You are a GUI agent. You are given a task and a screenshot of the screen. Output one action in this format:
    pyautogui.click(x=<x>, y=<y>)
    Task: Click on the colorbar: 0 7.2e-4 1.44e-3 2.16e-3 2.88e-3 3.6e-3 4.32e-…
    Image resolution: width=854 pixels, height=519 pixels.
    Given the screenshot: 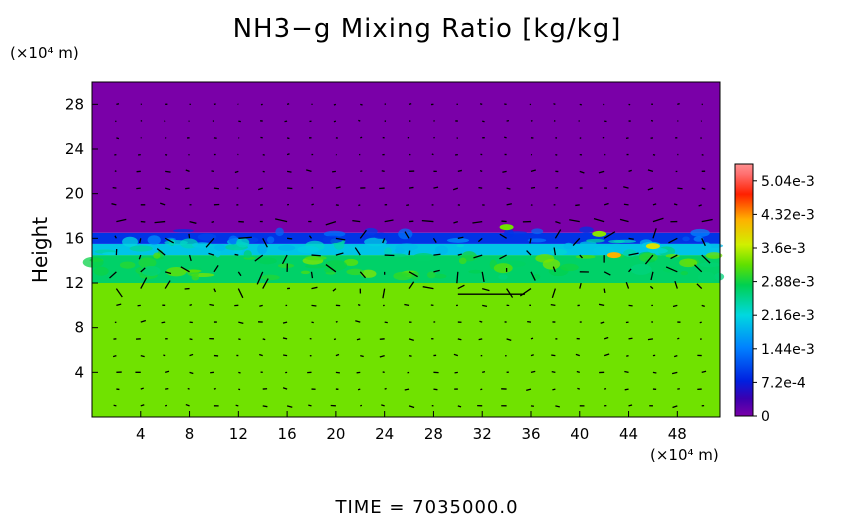 What is the action you would take?
    pyautogui.click(x=774, y=294)
    